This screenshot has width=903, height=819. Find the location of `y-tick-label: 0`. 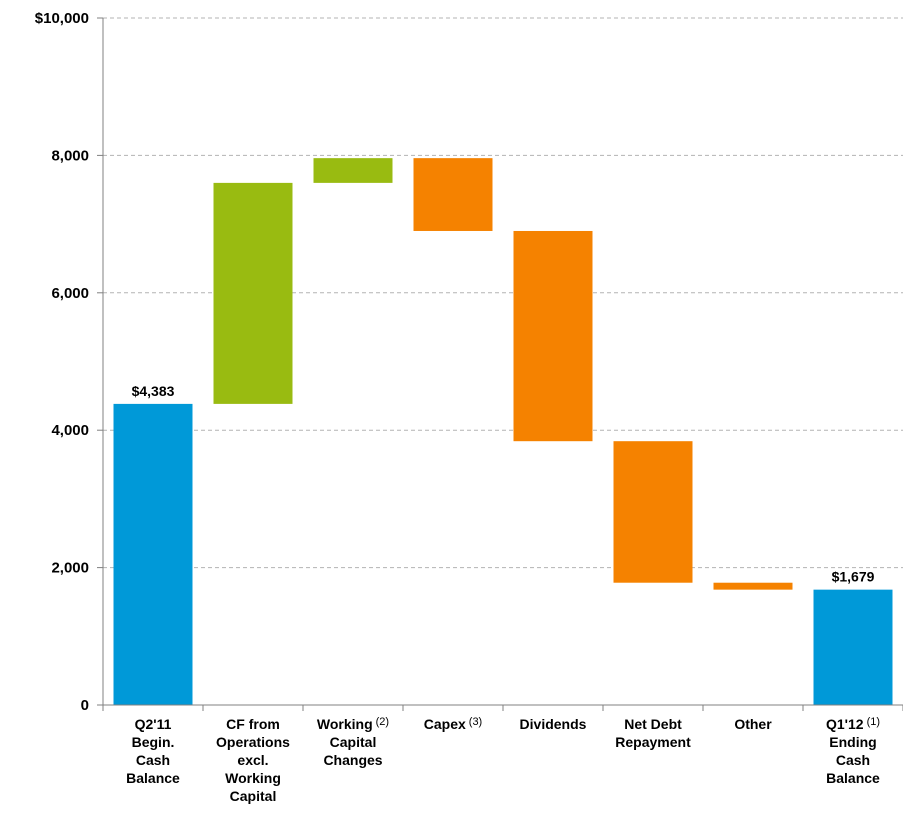

y-tick-label: 0 is located at coordinates (85, 705).